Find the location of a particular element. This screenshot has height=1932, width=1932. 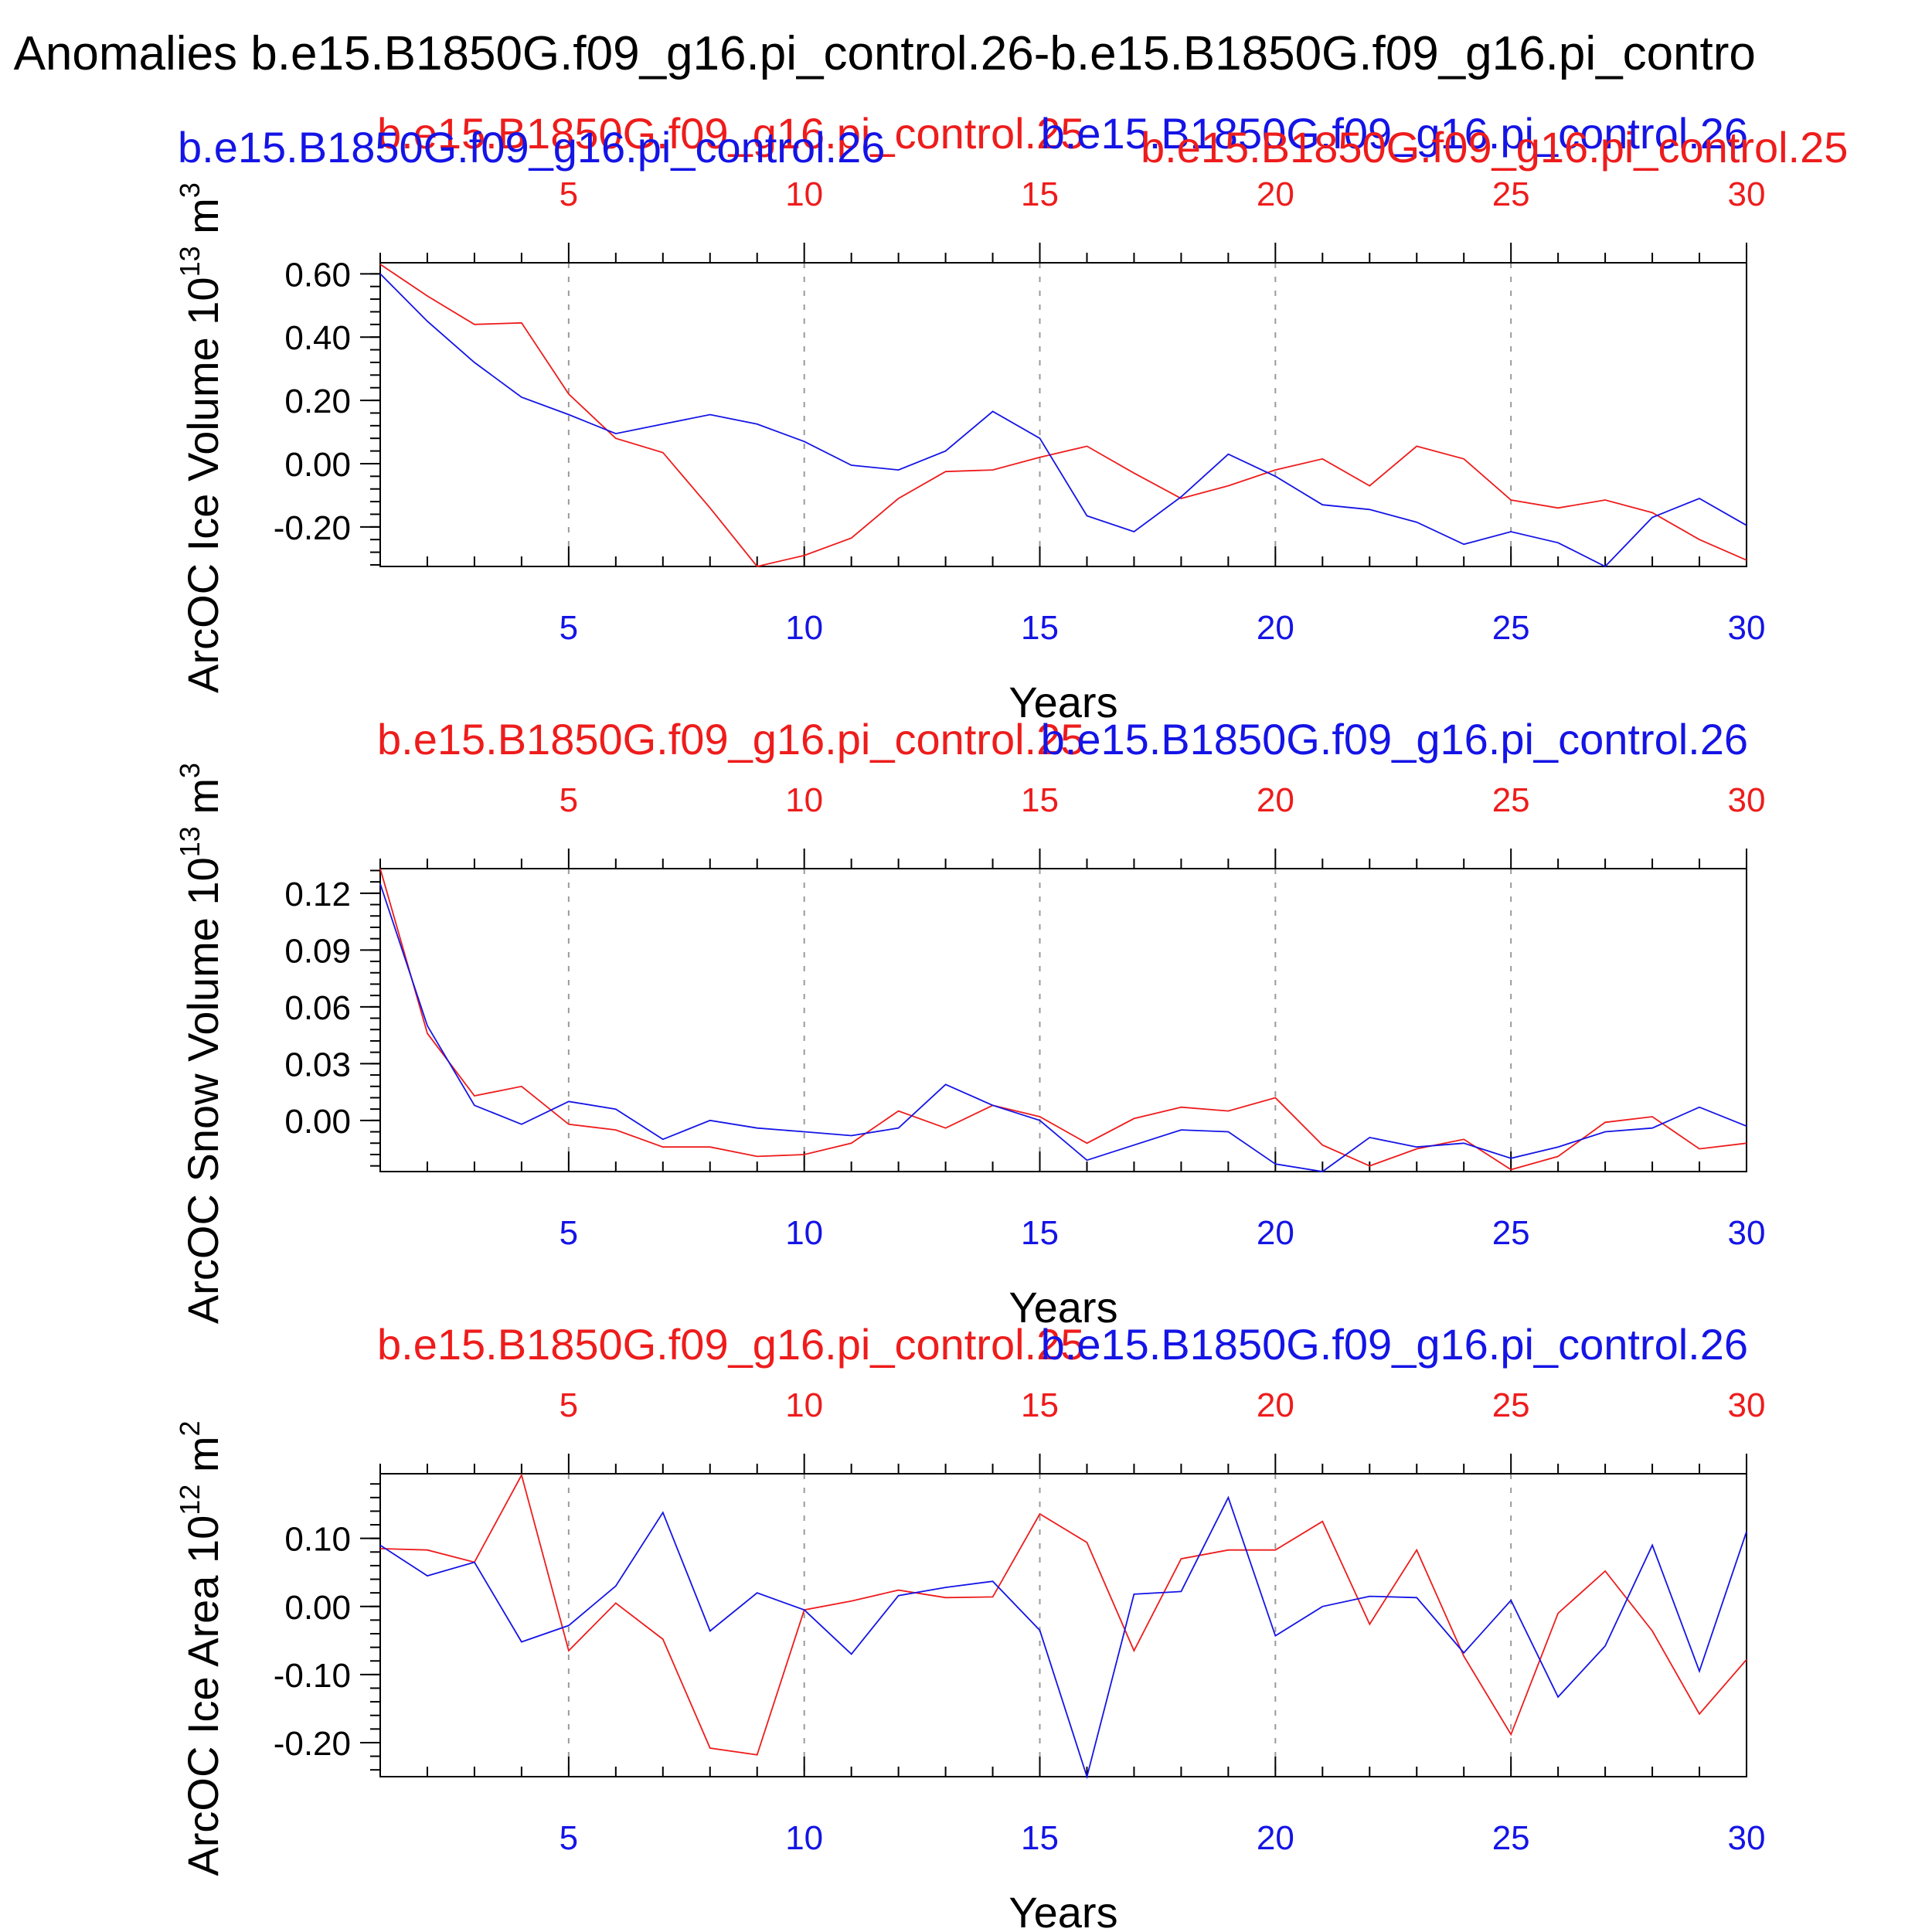

y-axis-title: ArcOC Ice Volume 1013 m3 is located at coordinates (200, 438).